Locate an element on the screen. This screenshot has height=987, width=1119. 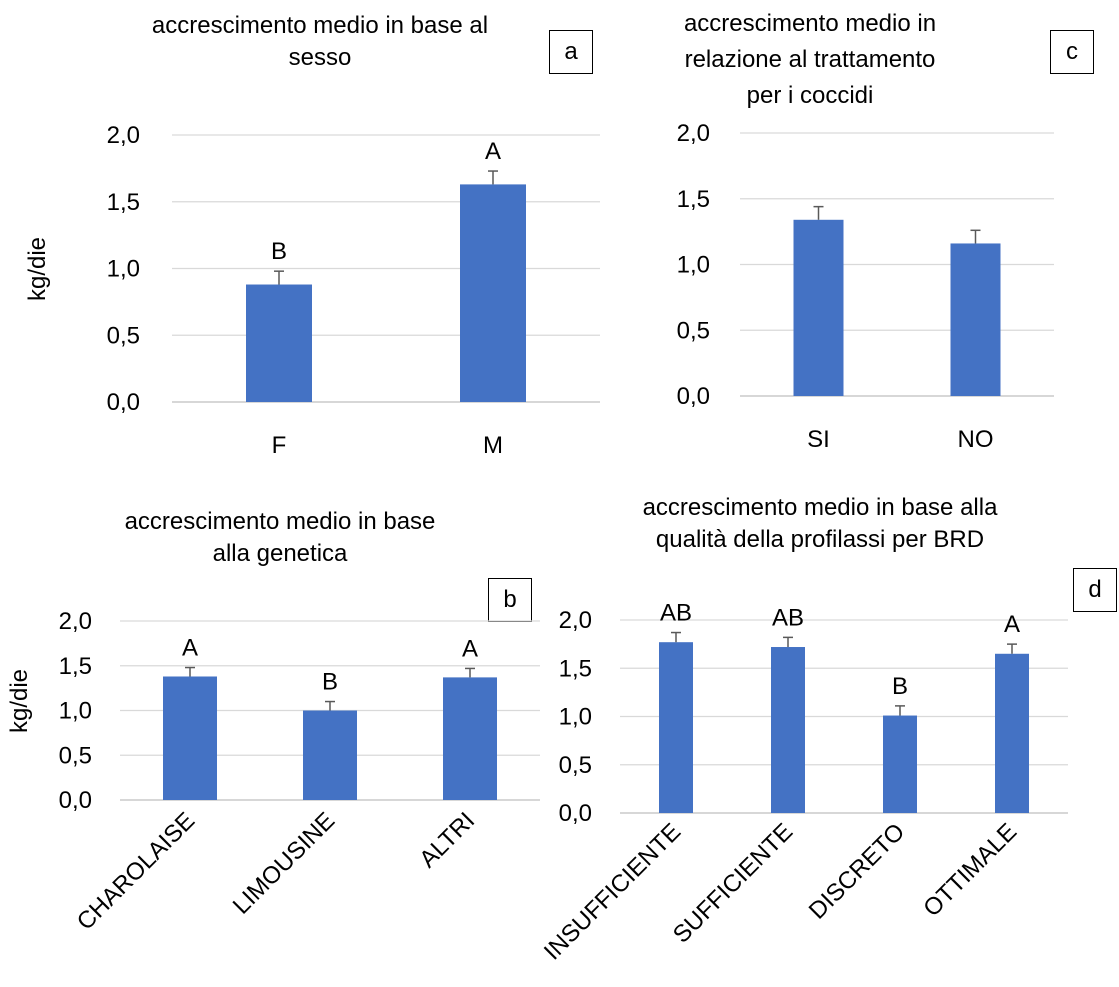
x-tick-label: DISCRETO is located at coordinates (857, 871).